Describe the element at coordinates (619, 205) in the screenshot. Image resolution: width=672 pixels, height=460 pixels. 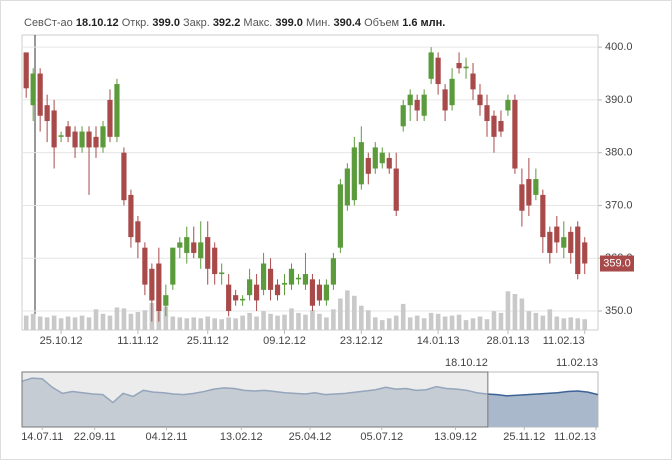
I see `y-tick-label: 370.0` at that location.